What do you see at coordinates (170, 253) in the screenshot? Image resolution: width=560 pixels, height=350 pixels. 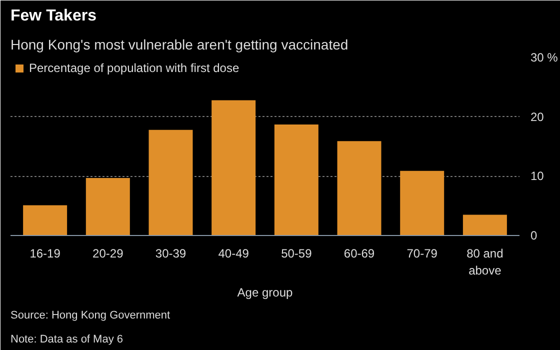 I see `x-tick-label: 30-39` at bounding box center [170, 253].